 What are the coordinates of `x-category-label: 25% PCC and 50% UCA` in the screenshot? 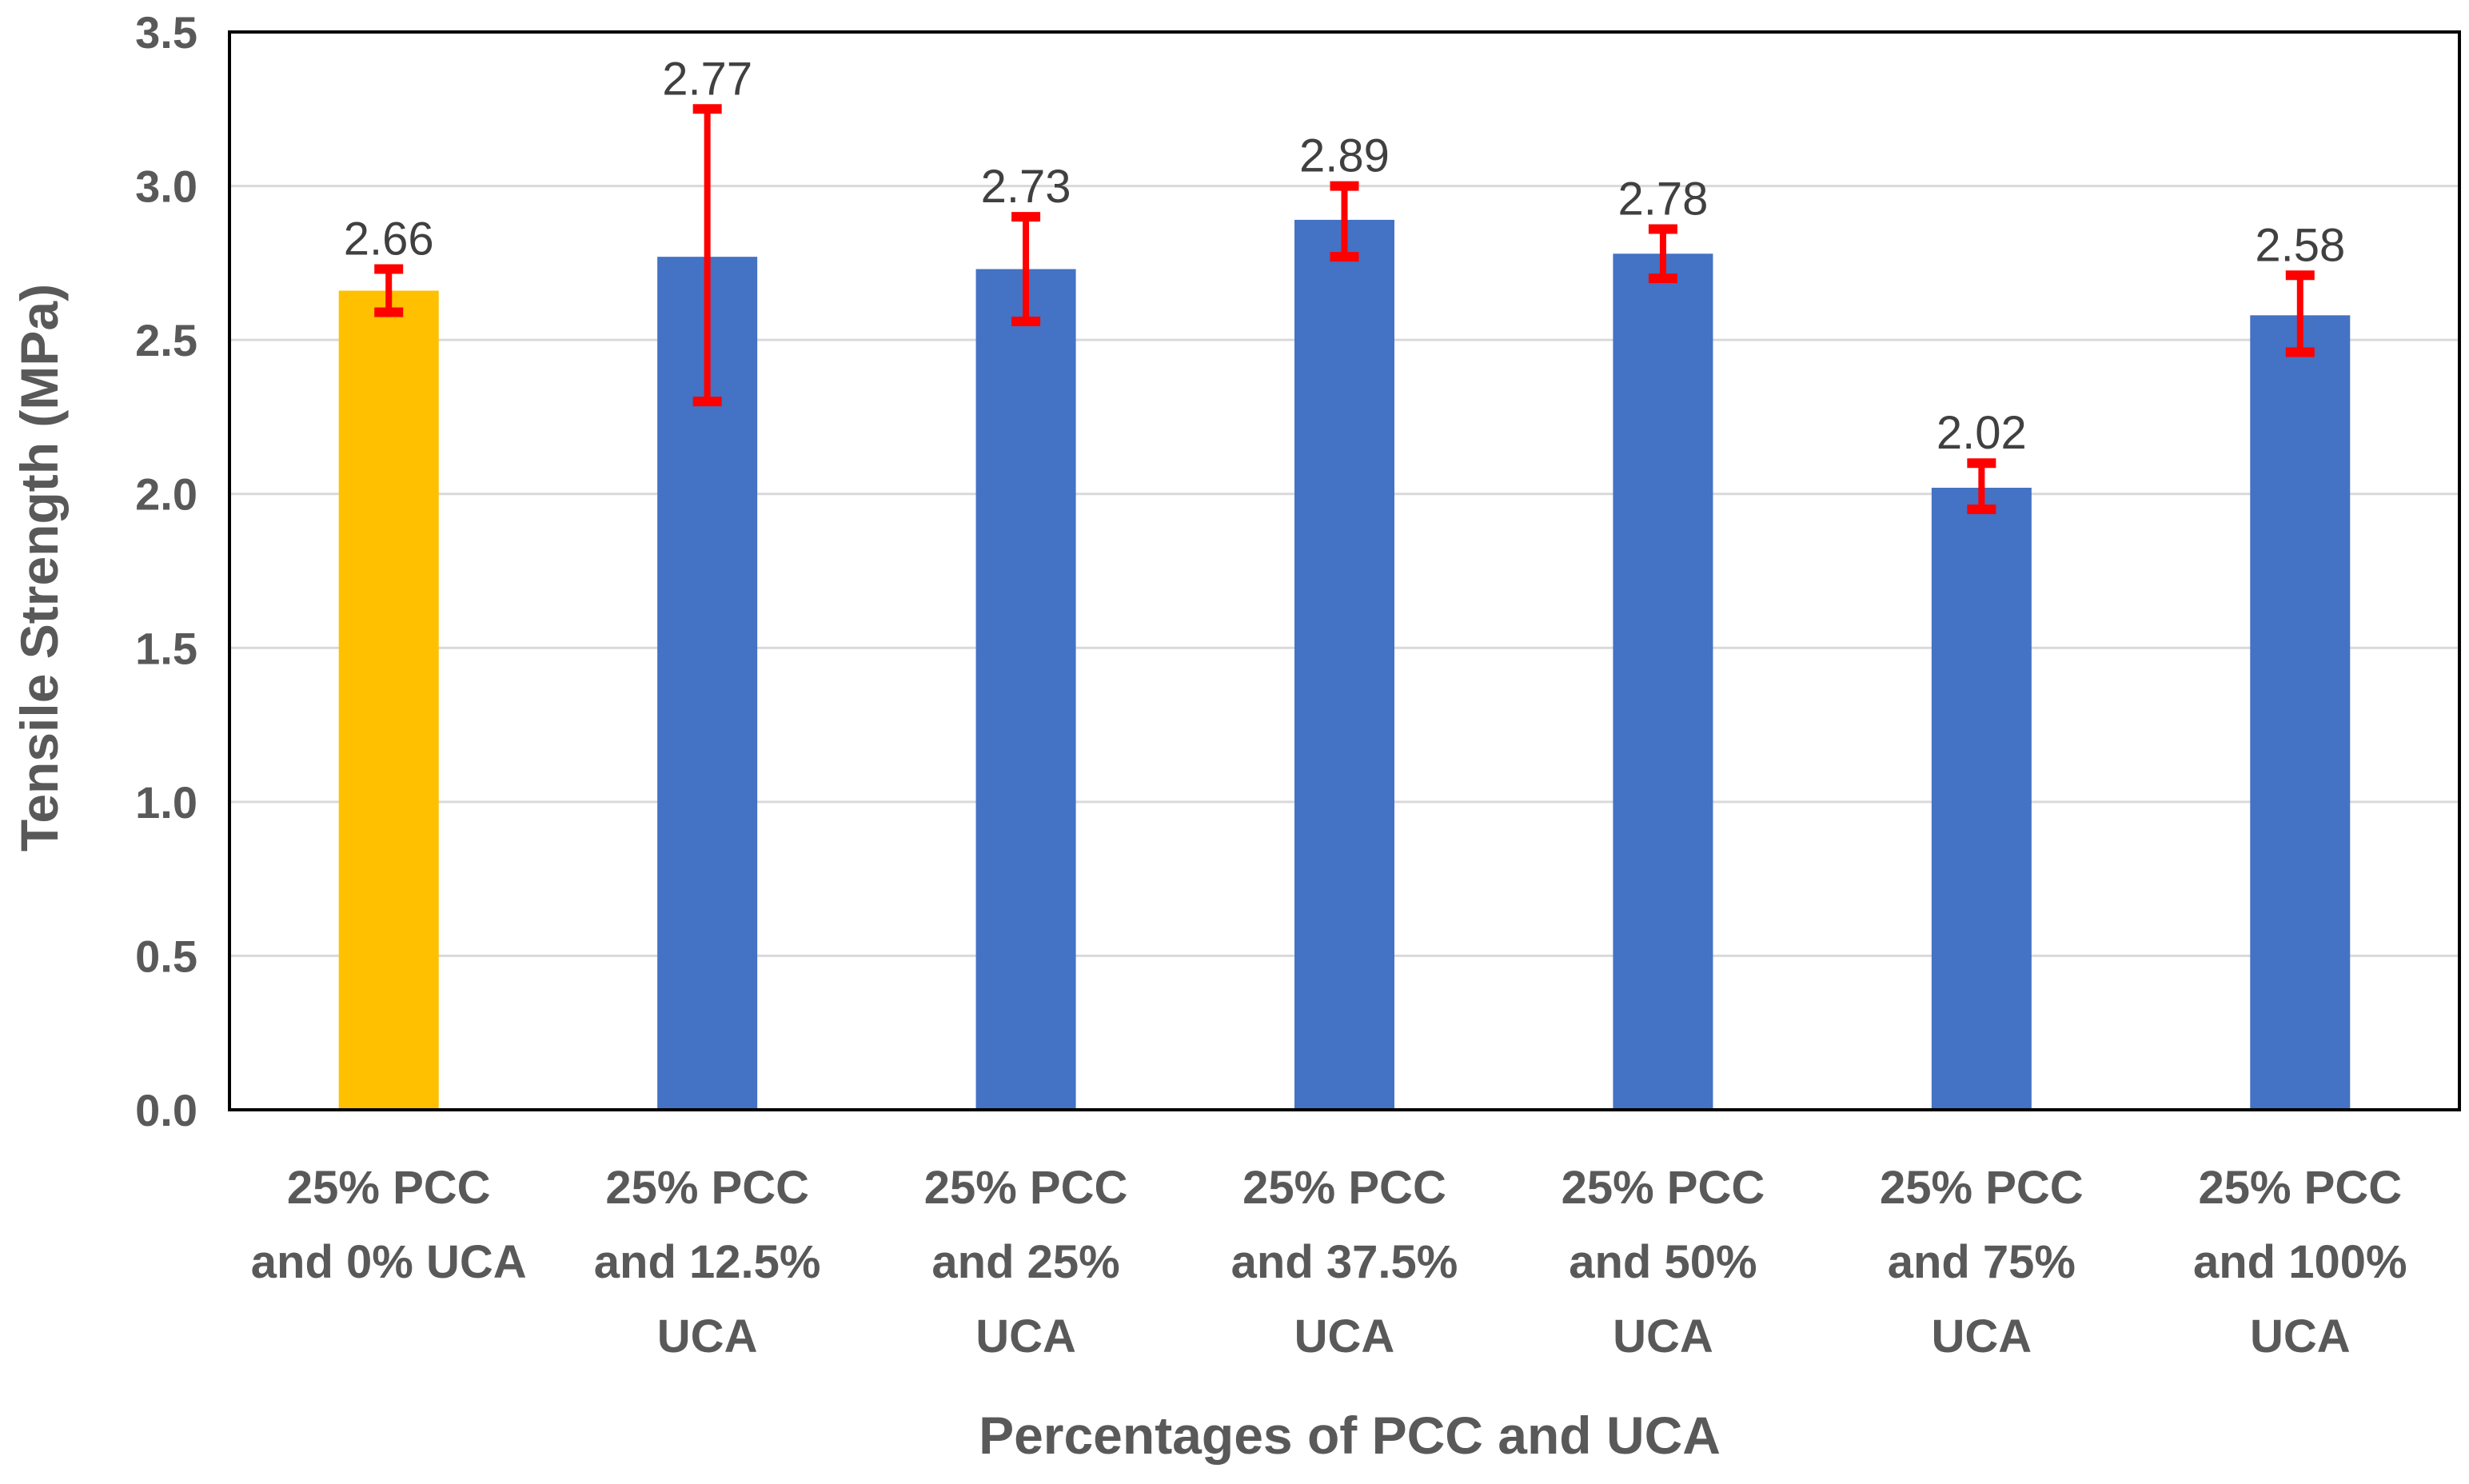 It's located at (1663, 1262).